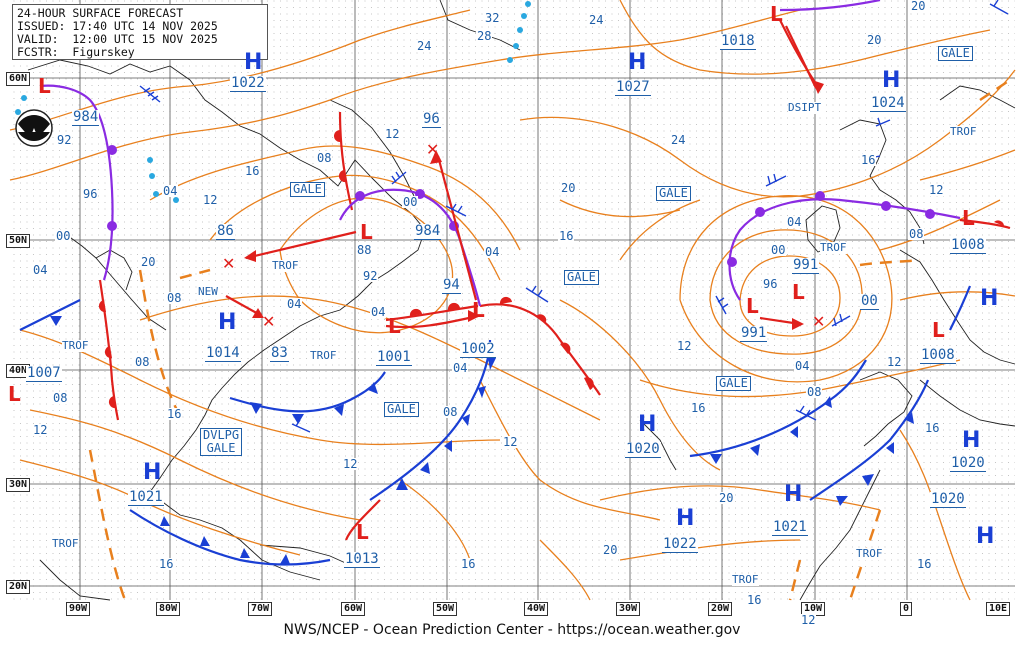 The height and width of the screenshot is (652, 1024). What do you see at coordinates (888, 103) in the screenshot?
I see `high-pressure-3: 1024` at bounding box center [888, 103].